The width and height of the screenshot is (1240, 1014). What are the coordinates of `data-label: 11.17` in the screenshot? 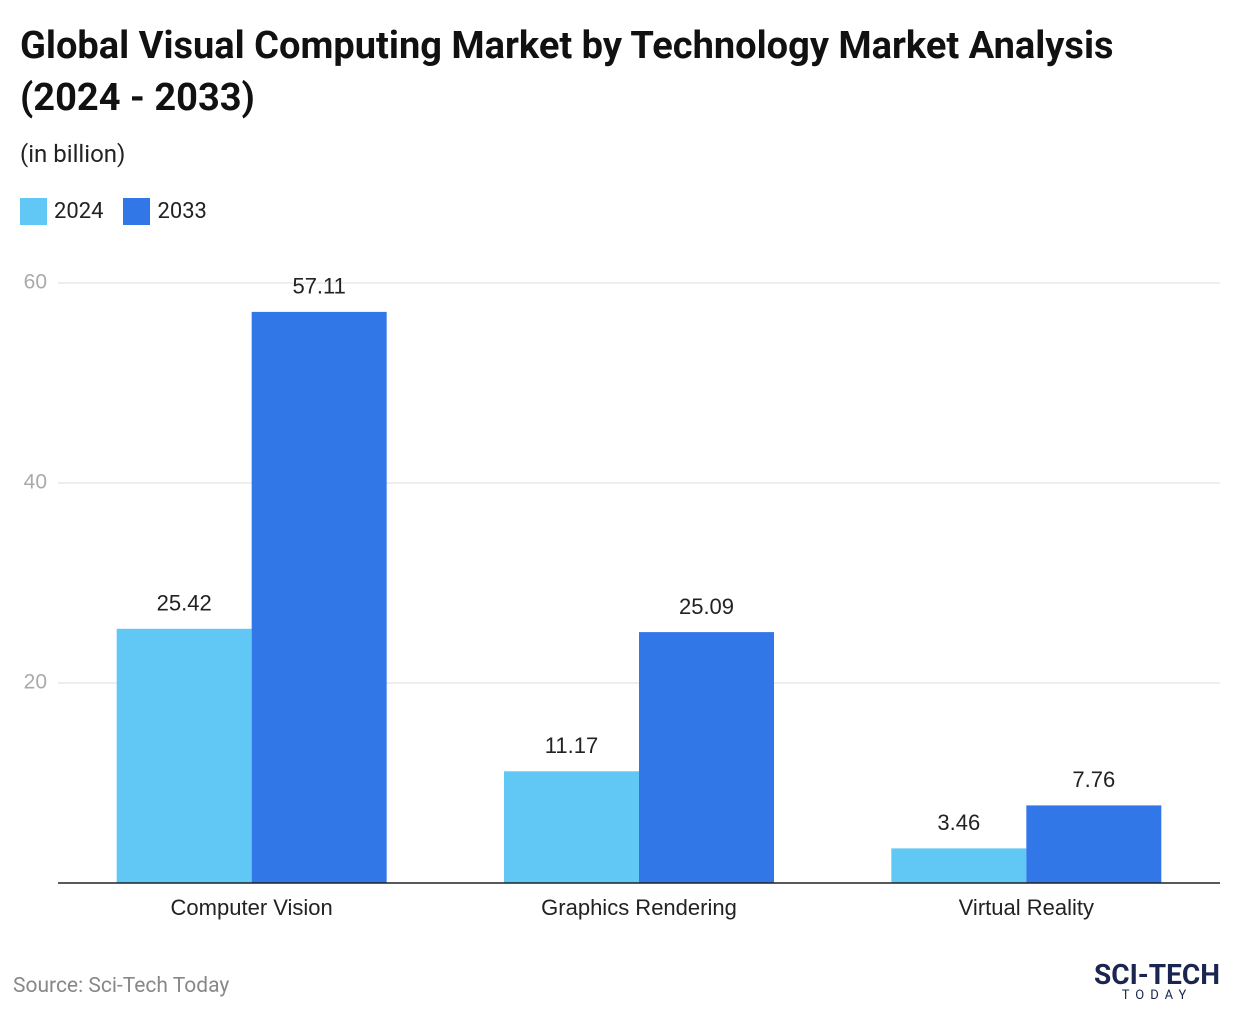 It's located at (571, 745).